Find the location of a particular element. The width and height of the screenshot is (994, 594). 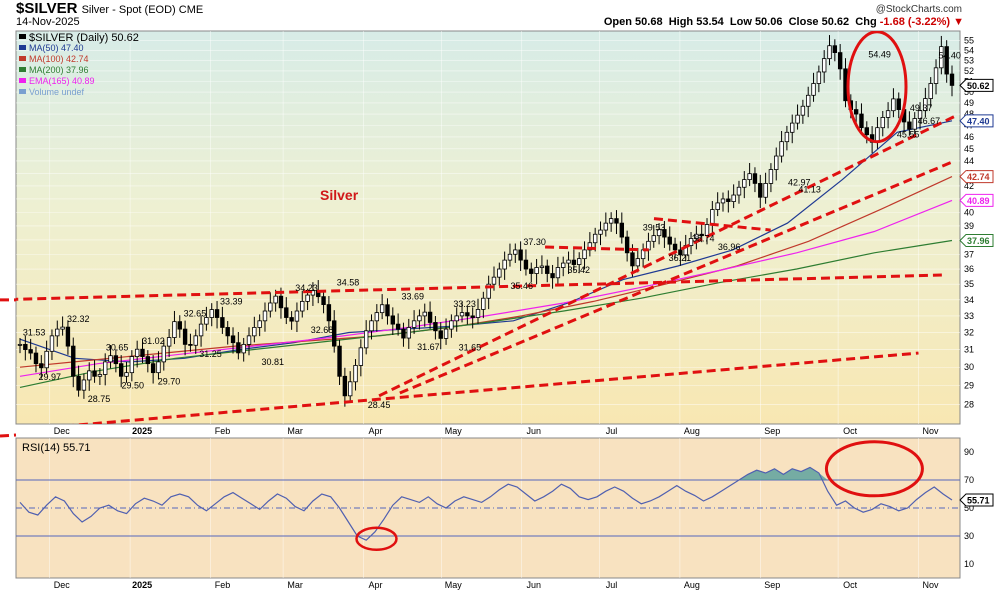

price-annotation-label: 39.53 is located at coordinates (654, 228).